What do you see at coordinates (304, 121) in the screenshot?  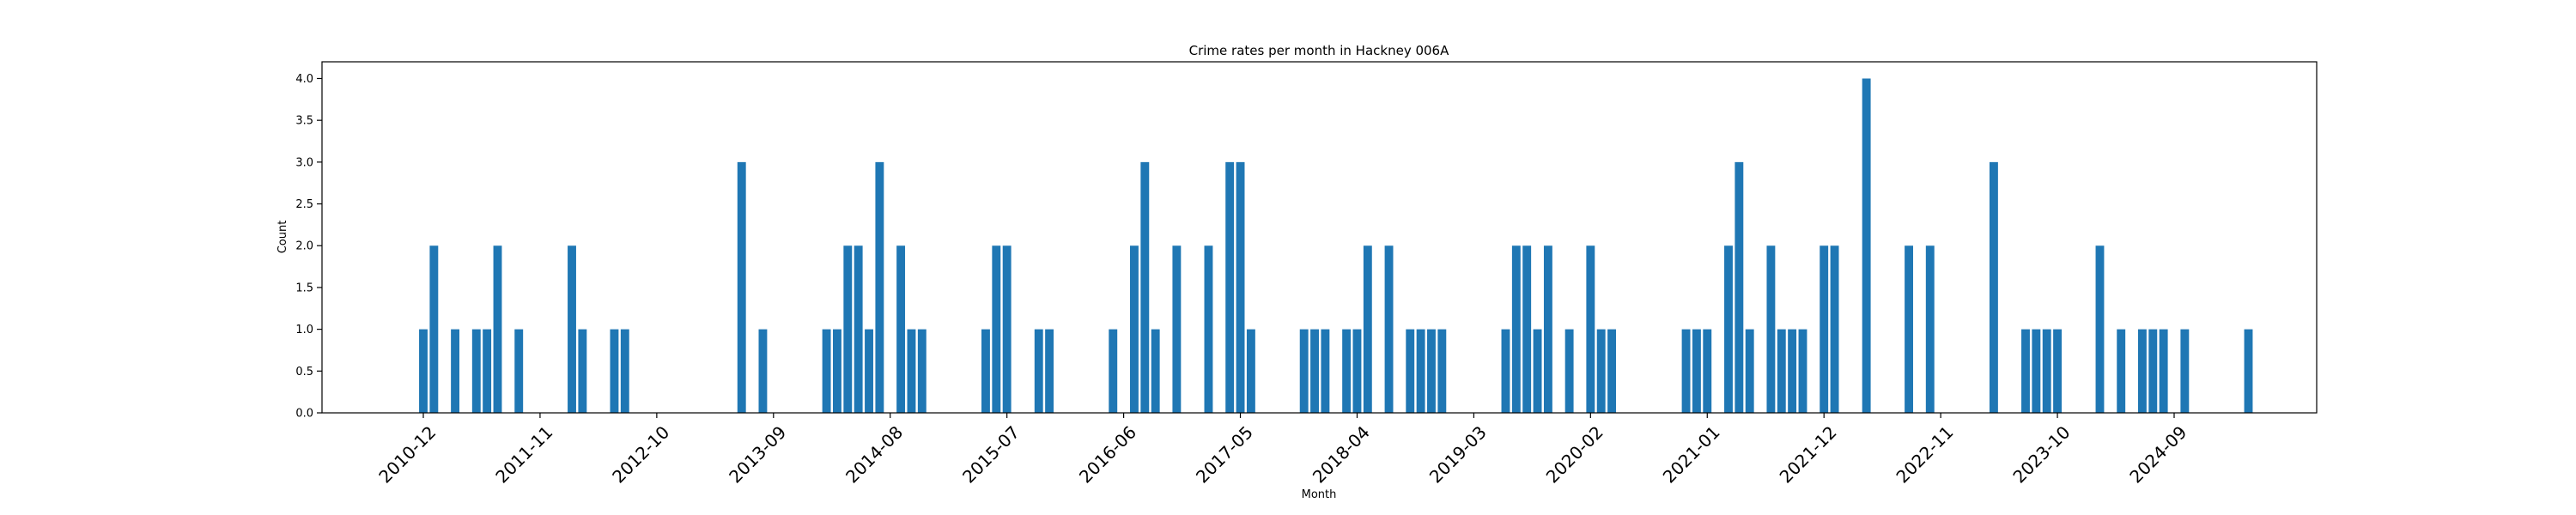 I see `y-tick-label: 3.5` at bounding box center [304, 121].